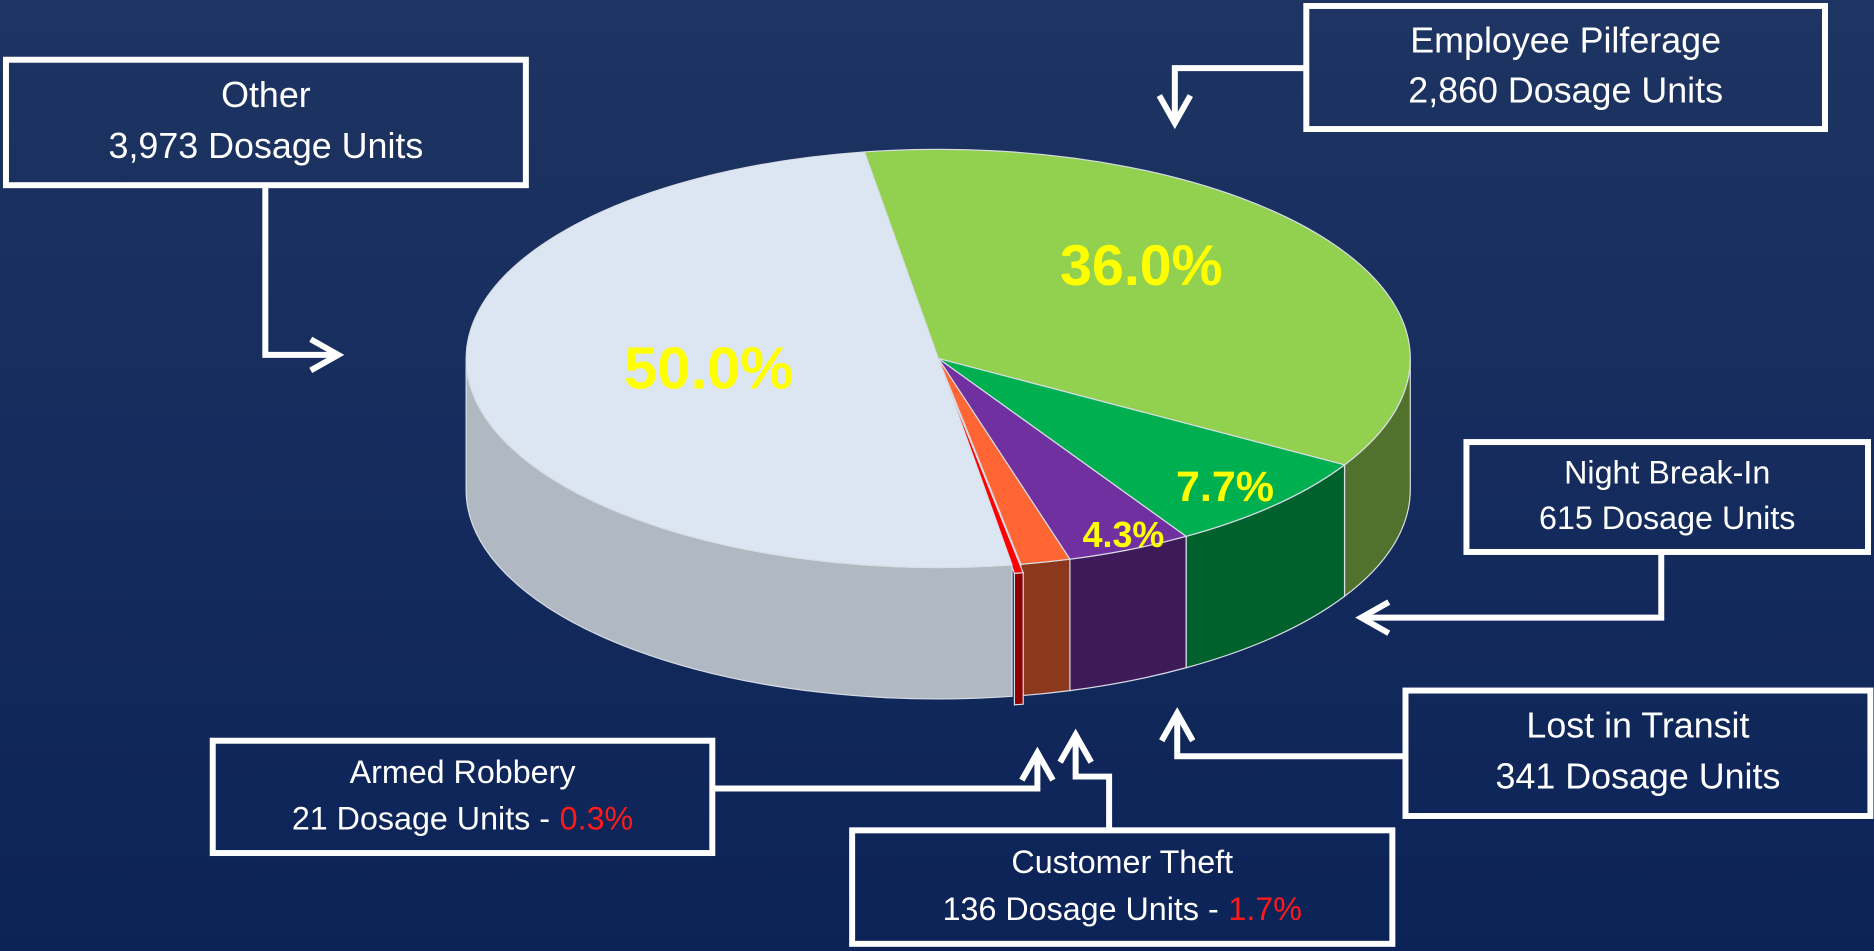  I want to click on callout-category: Other, so click(266, 95).